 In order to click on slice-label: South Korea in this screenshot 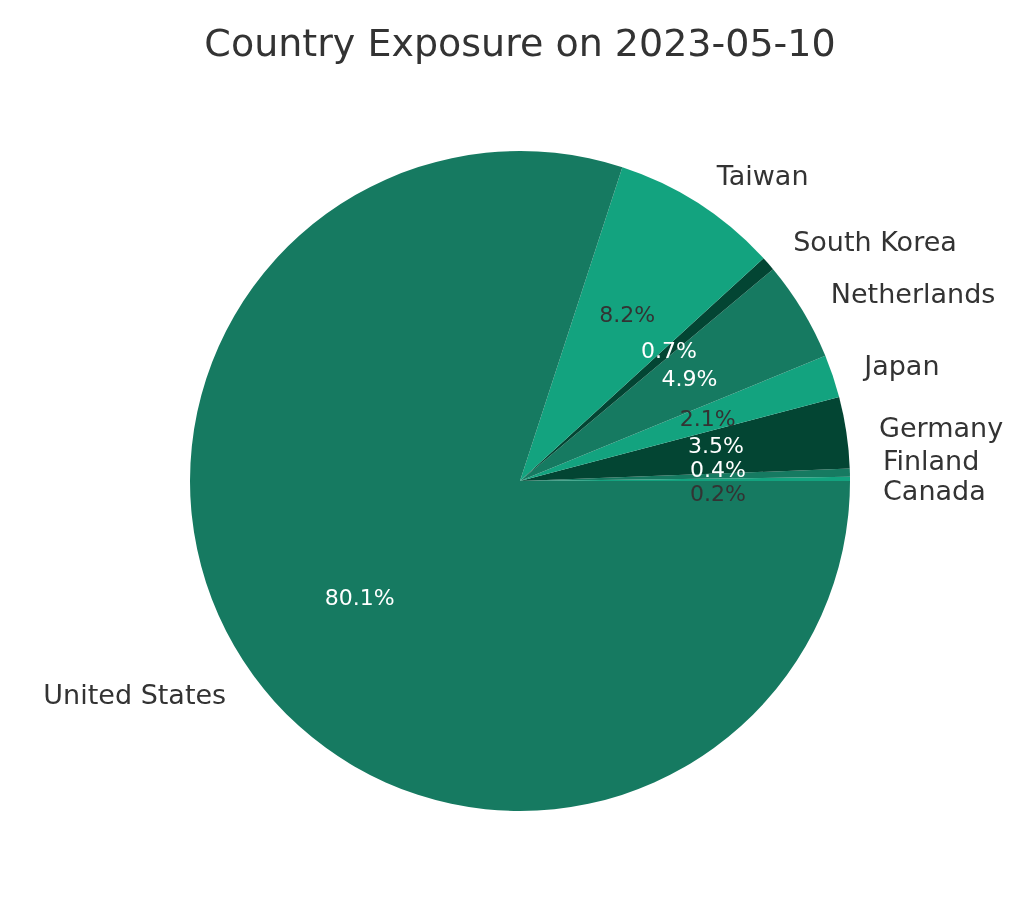, I will do `click(875, 242)`.